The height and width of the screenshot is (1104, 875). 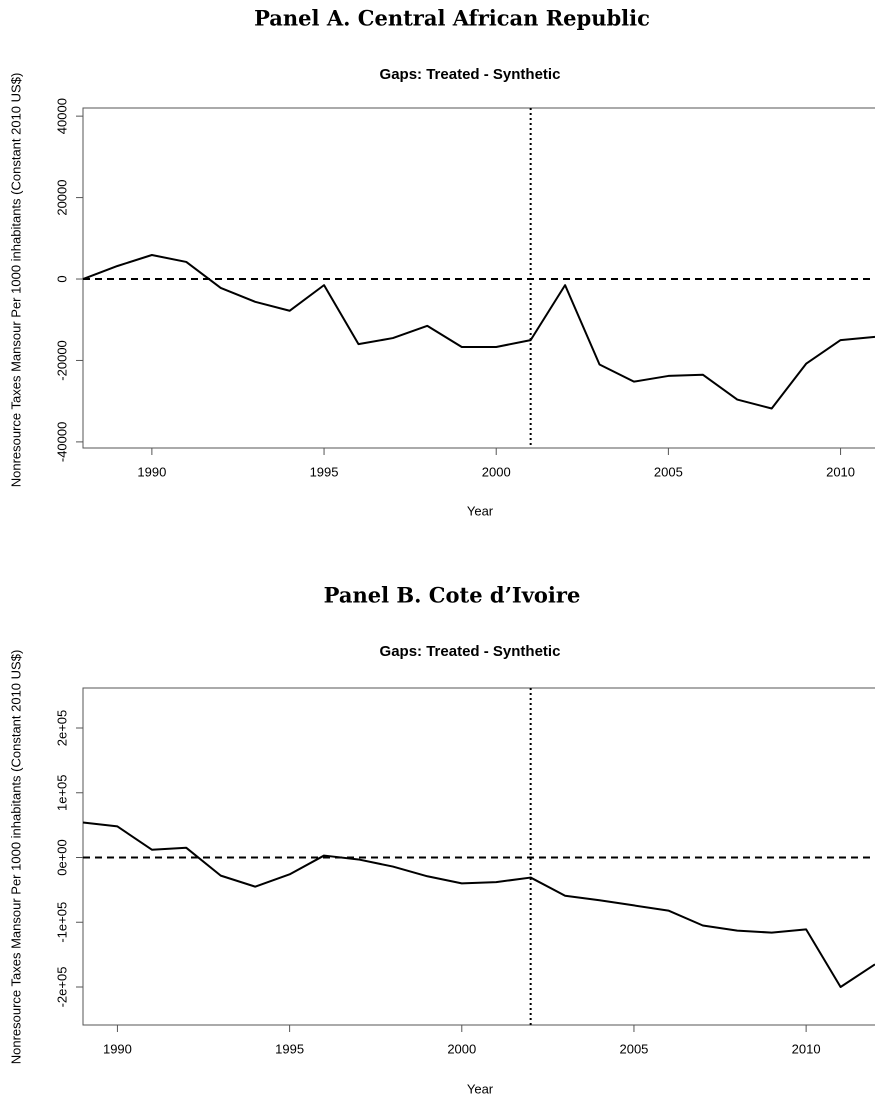 I want to click on y-tick-label: -40000, so click(x=61, y=442).